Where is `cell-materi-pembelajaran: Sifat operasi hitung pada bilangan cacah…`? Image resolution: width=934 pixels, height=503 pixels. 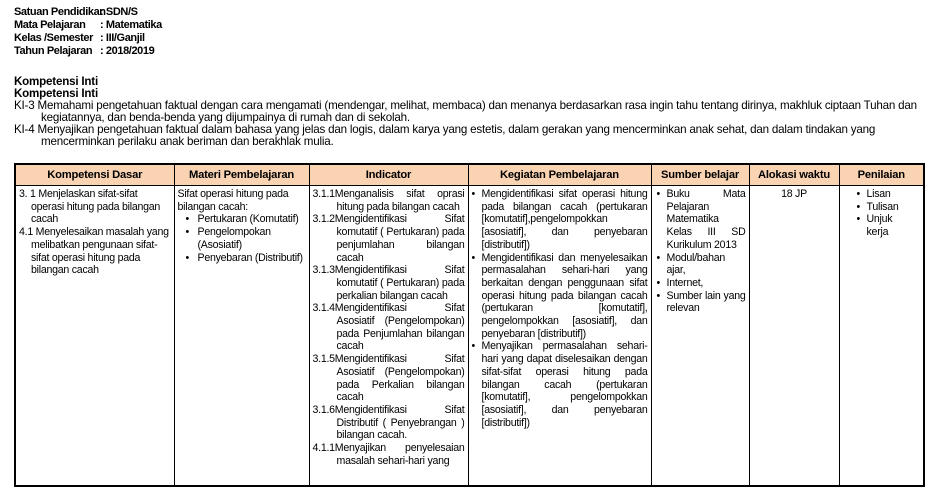
cell-materi-pembelajaran: Sifat operasi hitung pada bilangan cacah… is located at coordinates (241, 336).